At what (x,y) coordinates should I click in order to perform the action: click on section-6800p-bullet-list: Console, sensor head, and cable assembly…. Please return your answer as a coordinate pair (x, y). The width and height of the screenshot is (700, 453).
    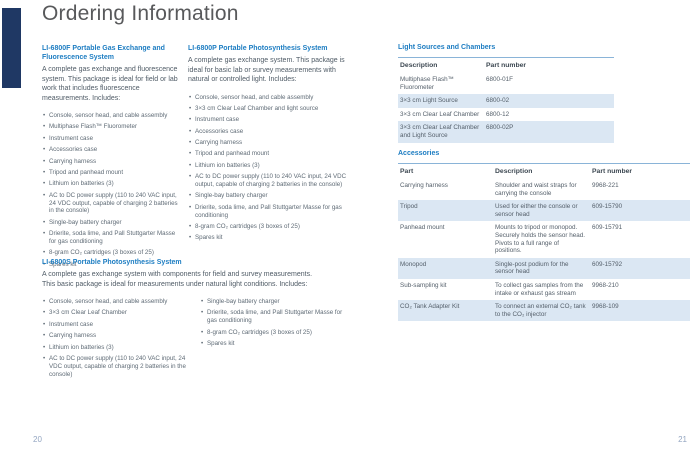
    Looking at the image, I should click on (268, 168).